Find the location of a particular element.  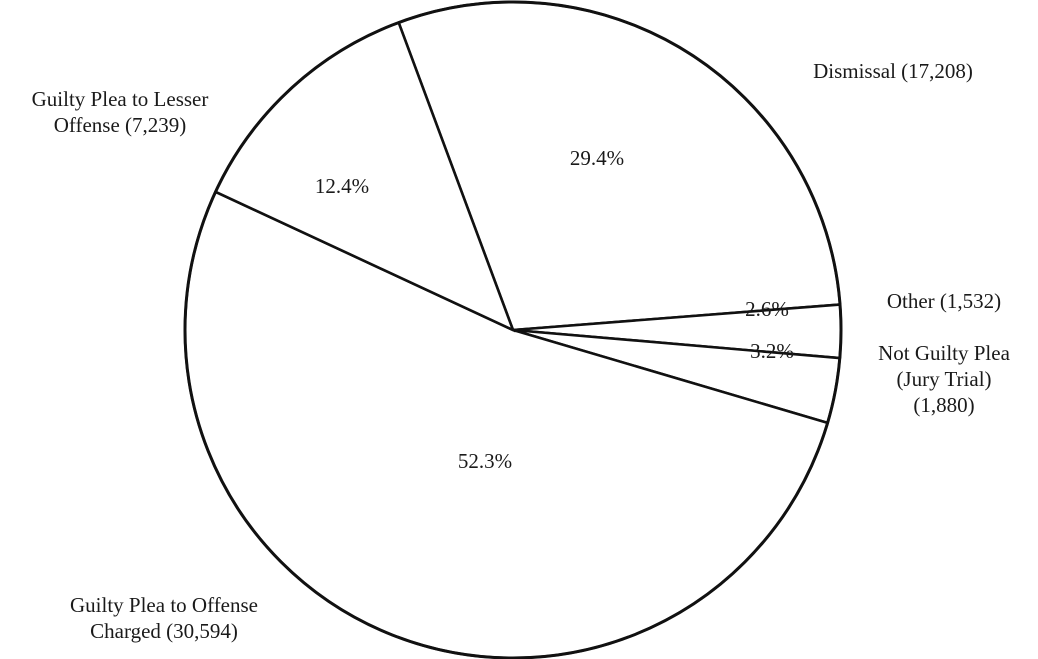

slice-category-label: Dismissal (17,208) is located at coordinates (893, 71).